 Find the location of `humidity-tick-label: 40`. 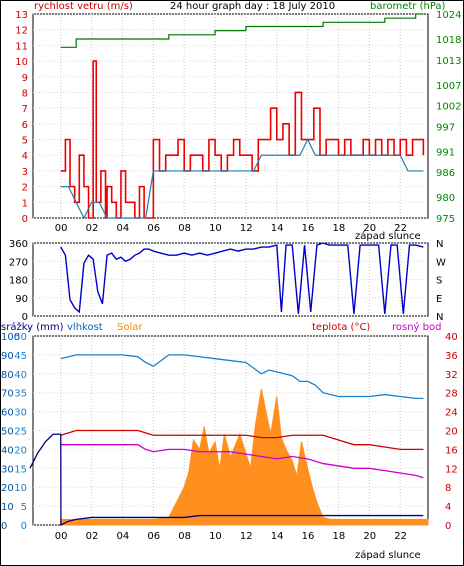

humidity-tick-label: 40 is located at coordinates (20, 375).